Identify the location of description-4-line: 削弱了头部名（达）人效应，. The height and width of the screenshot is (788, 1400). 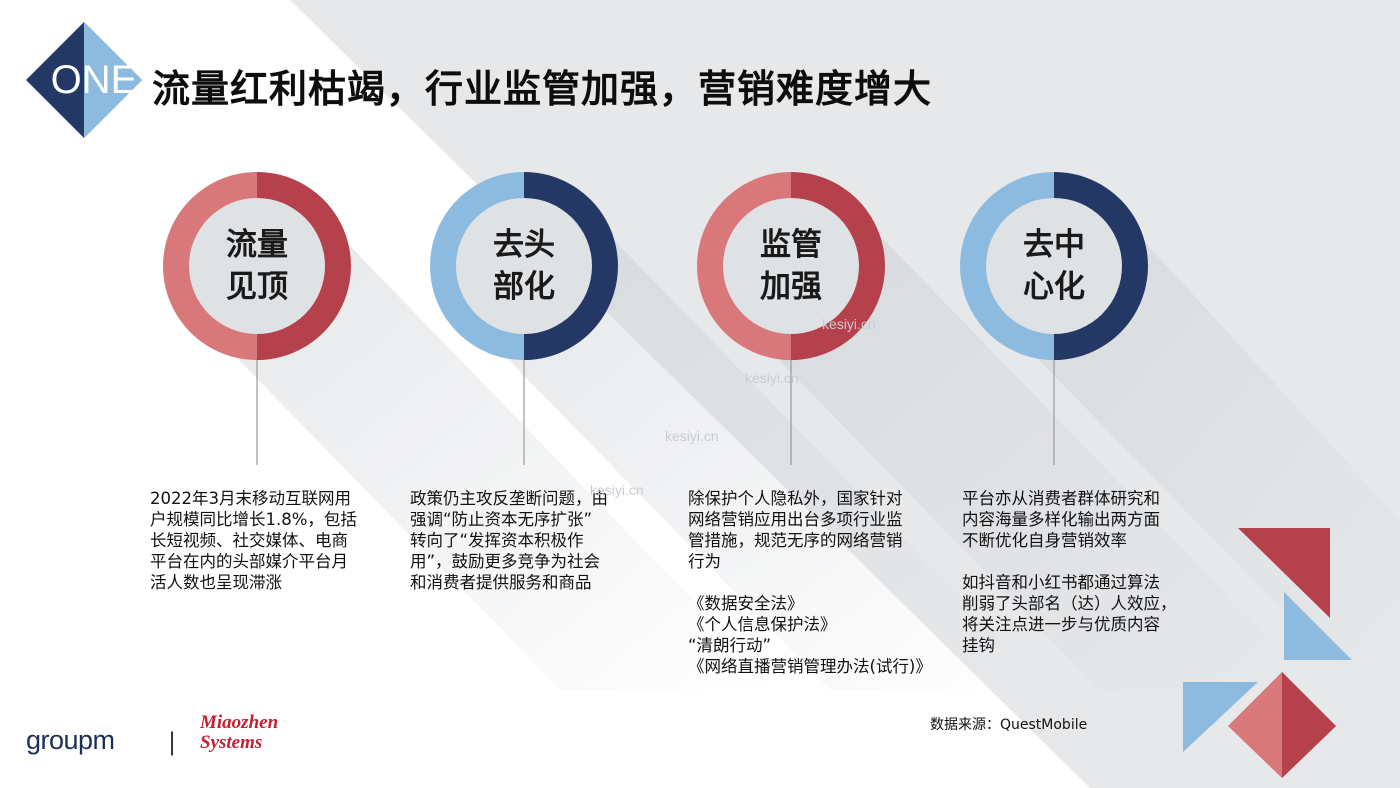
(1074, 603).